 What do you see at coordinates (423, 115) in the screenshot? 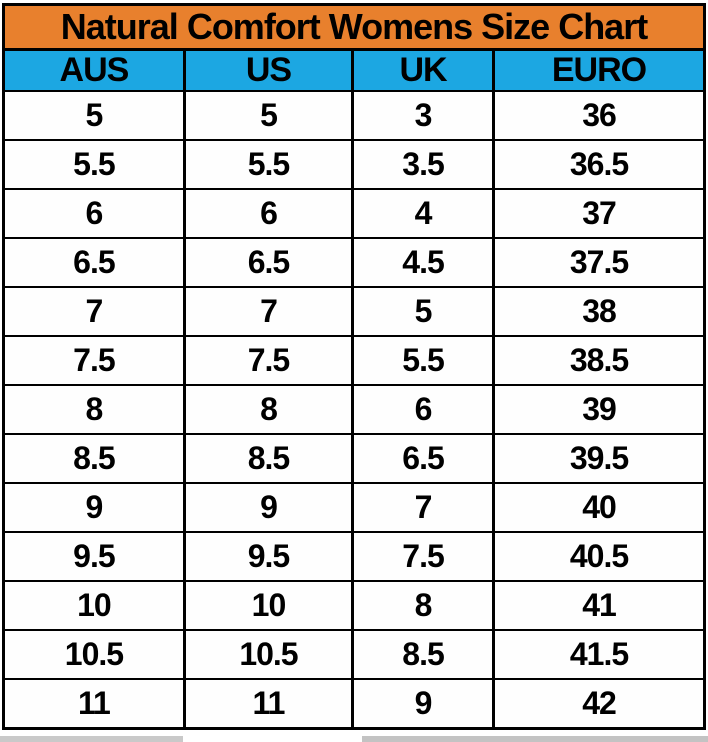
I see `size-cell: 3` at bounding box center [423, 115].